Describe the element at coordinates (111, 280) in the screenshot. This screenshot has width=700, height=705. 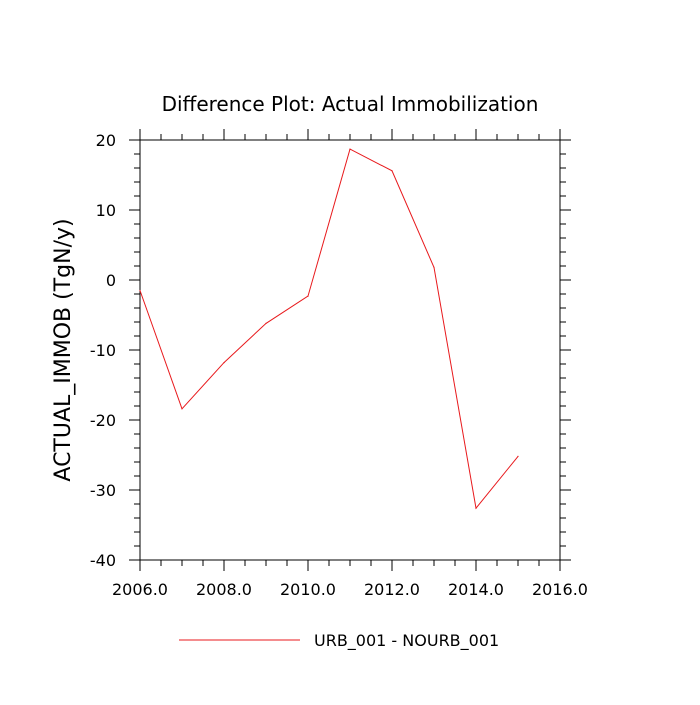
I see `y-tick-label: 0` at that location.